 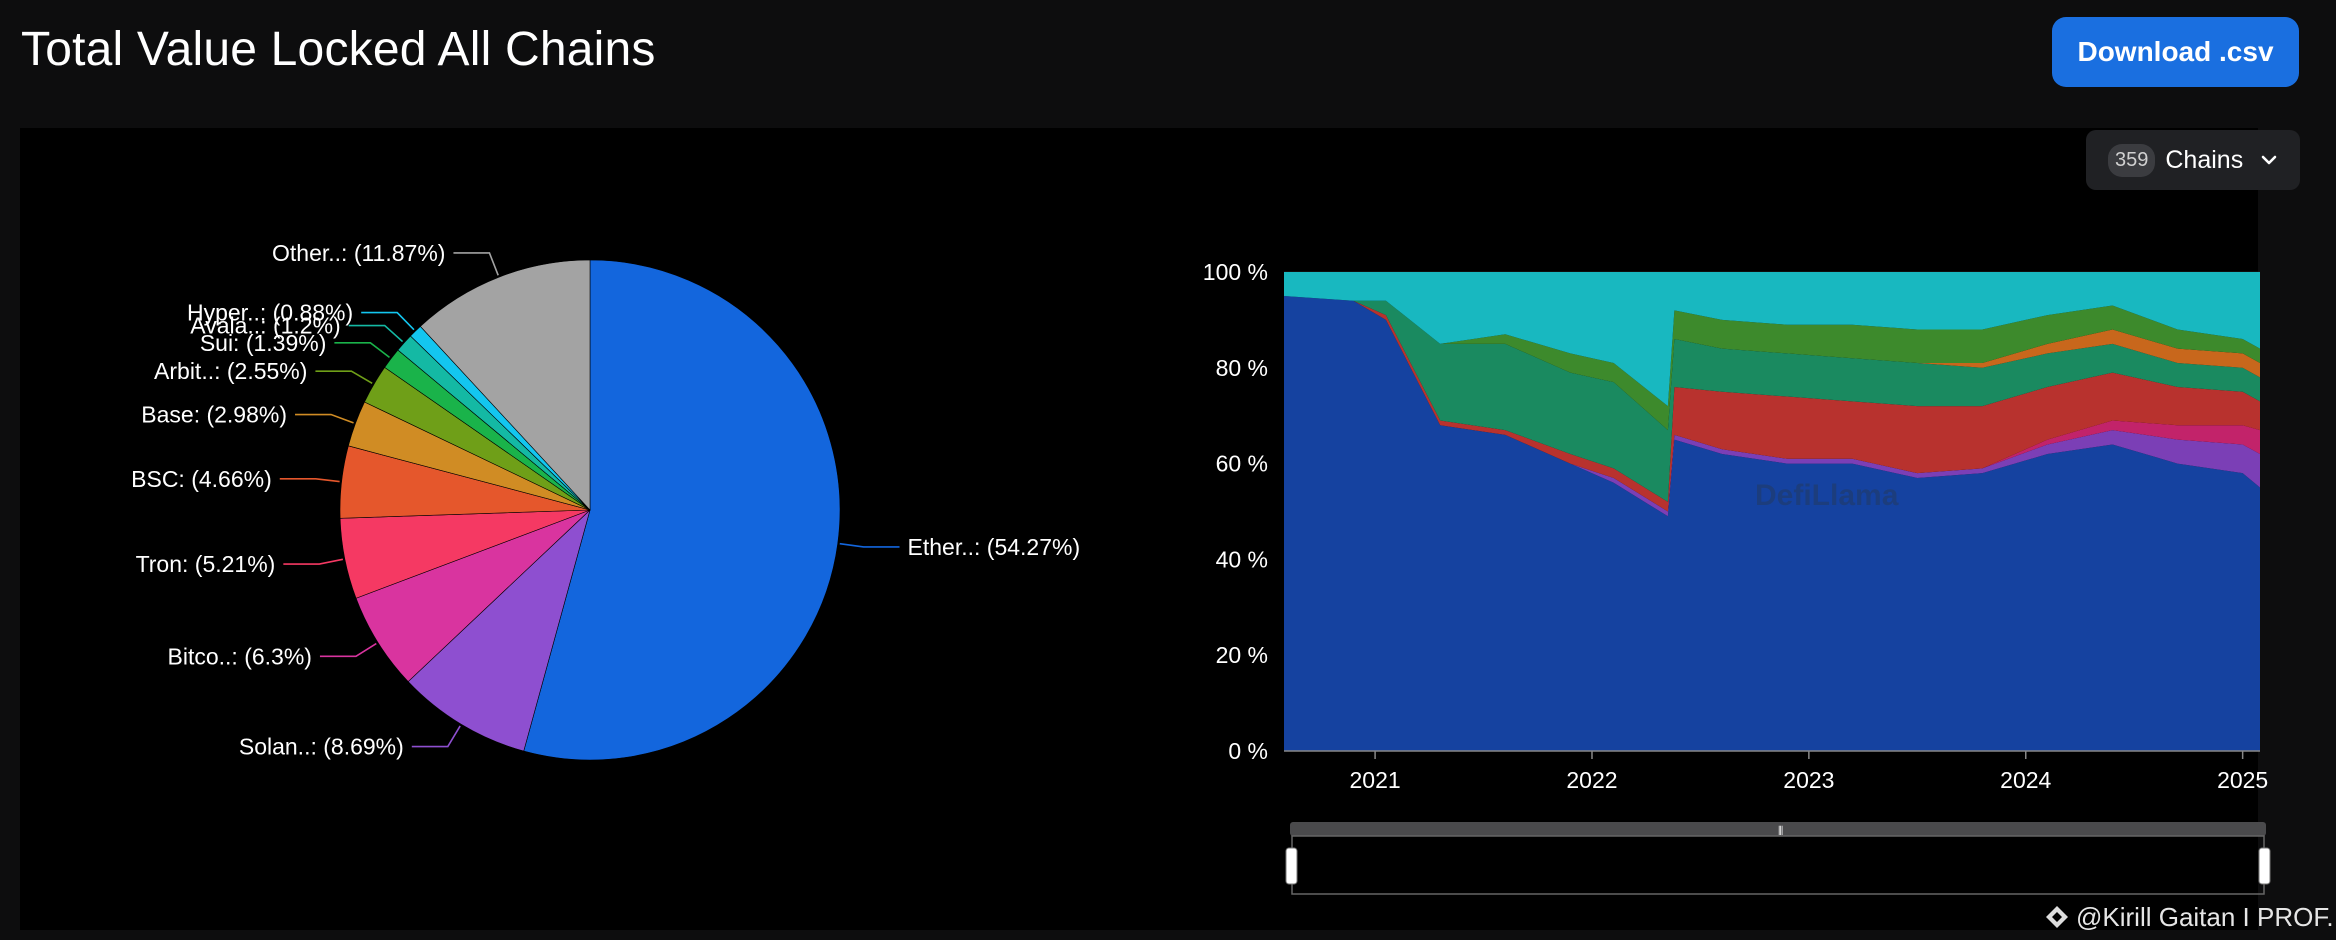 I want to click on y-tick-label: 100 %, so click(x=1235, y=272).